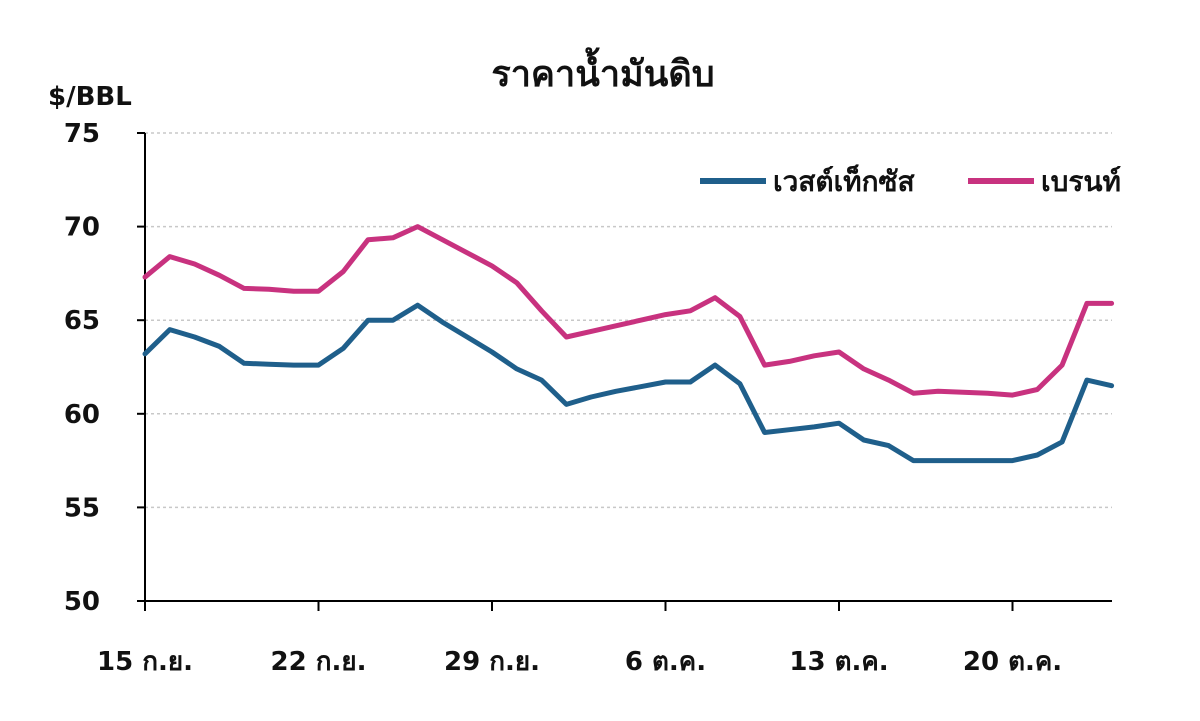 Image resolution: width=1200 pixels, height=721 pixels. Describe the element at coordinates (1012, 662) in the screenshot. I see `x-tick-label-5: 20 ต.ค.` at that location.